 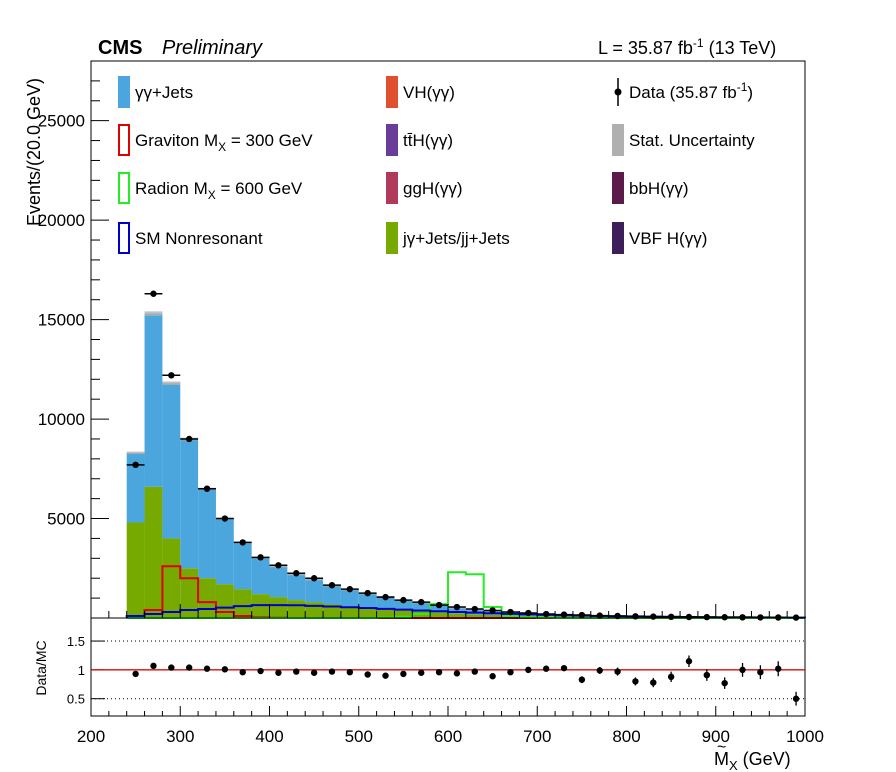 What do you see at coordinates (34, 152) in the screenshot?
I see `y-axis-label: Events/(20.0 GeV)` at bounding box center [34, 152].